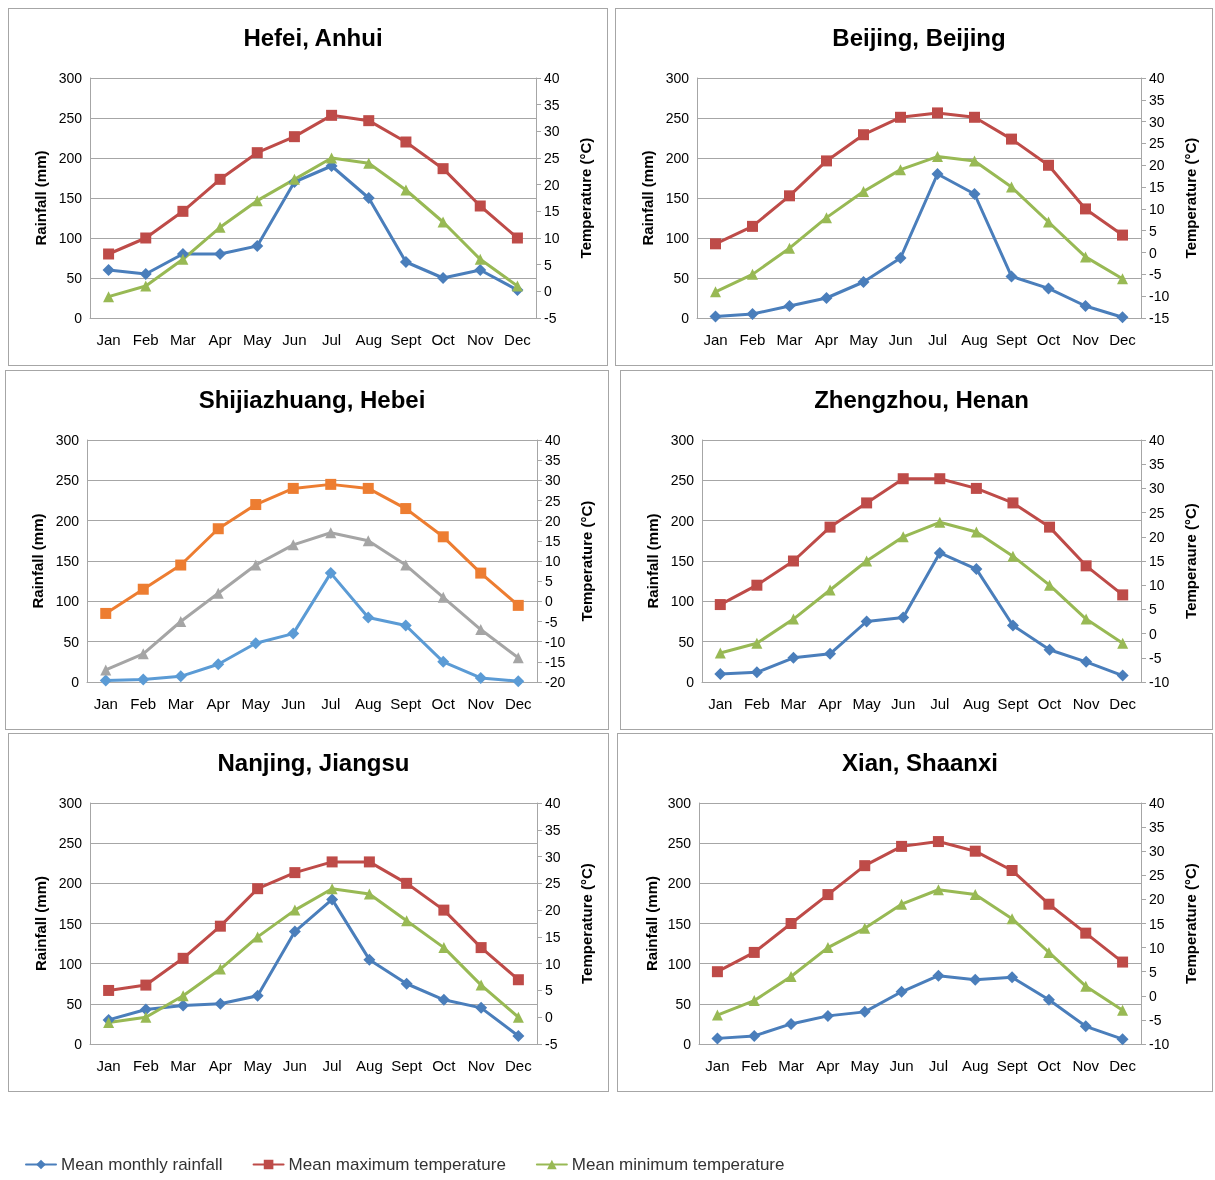 Image resolution: width=1215 pixels, height=1180 pixels. Describe the element at coordinates (548, 291) in the screenshot. I see `y2-tick-label: 0` at that location.